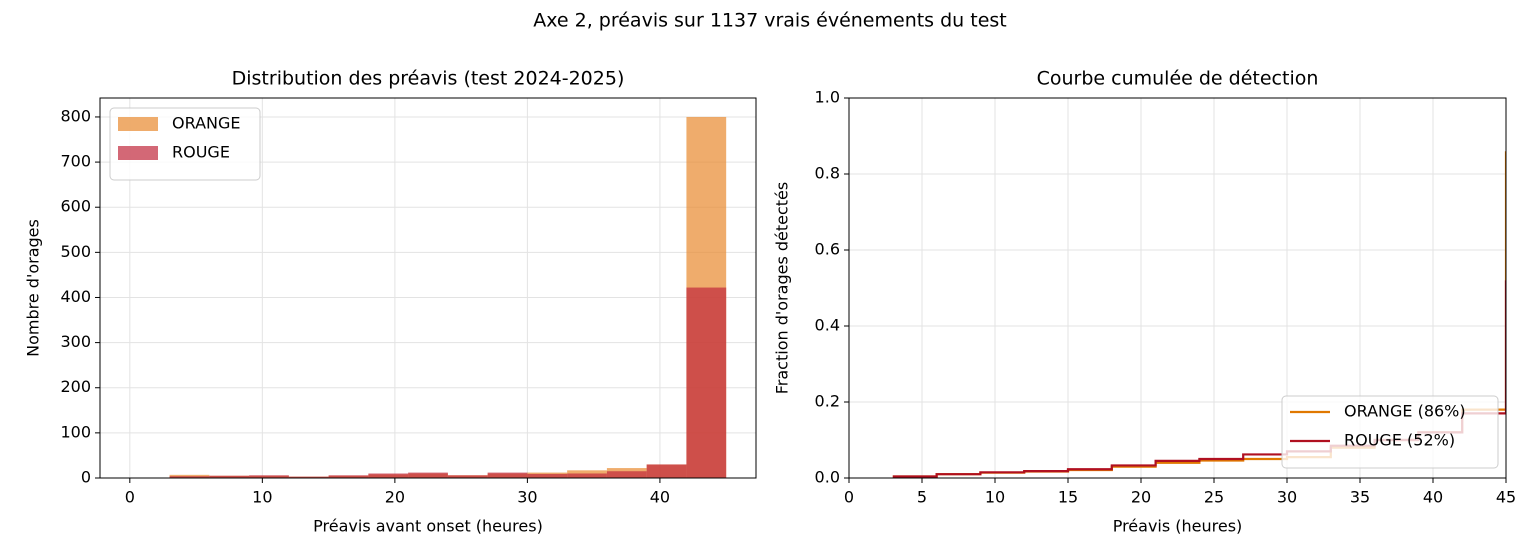  I want to click on legend-label: ROUGE (52%), so click(1399, 440).